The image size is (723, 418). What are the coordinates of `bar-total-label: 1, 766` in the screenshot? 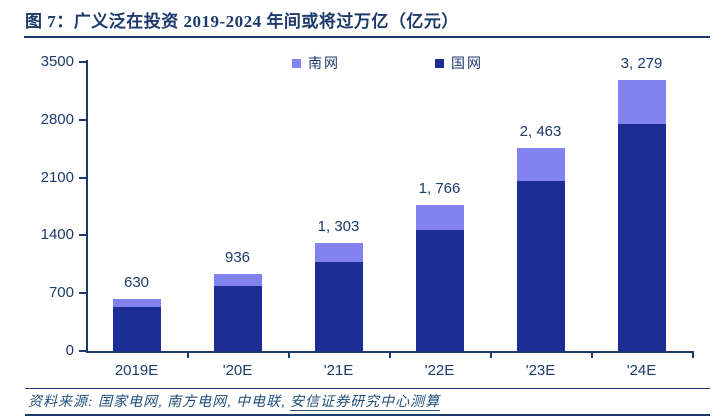 It's located at (439, 189).